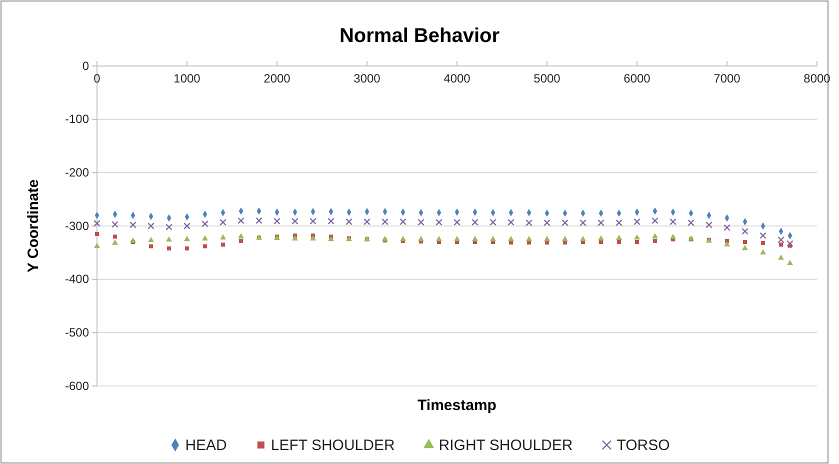 This screenshot has width=839, height=464. I want to click on x-tick-label: 4000, so click(457, 79).